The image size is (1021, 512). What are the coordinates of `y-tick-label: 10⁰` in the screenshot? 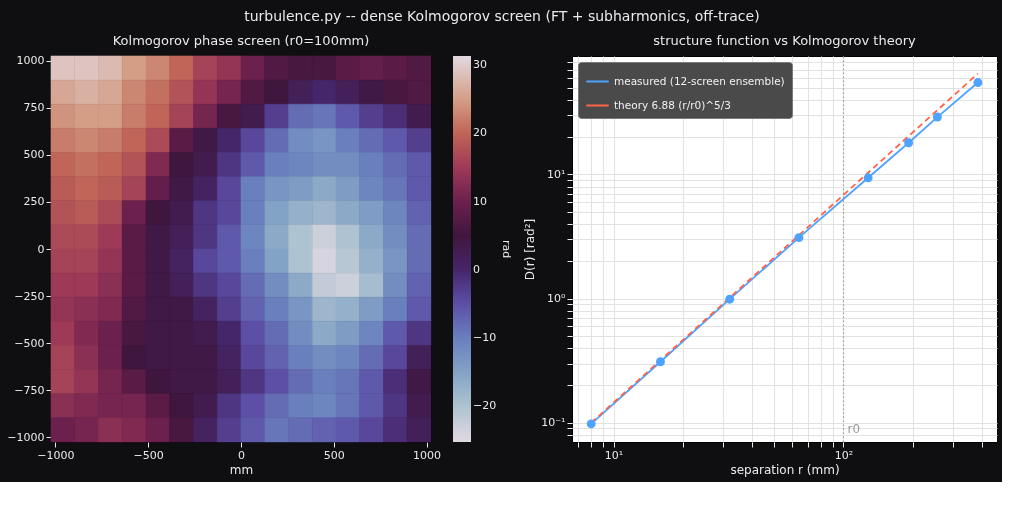 It's located at (557, 299).